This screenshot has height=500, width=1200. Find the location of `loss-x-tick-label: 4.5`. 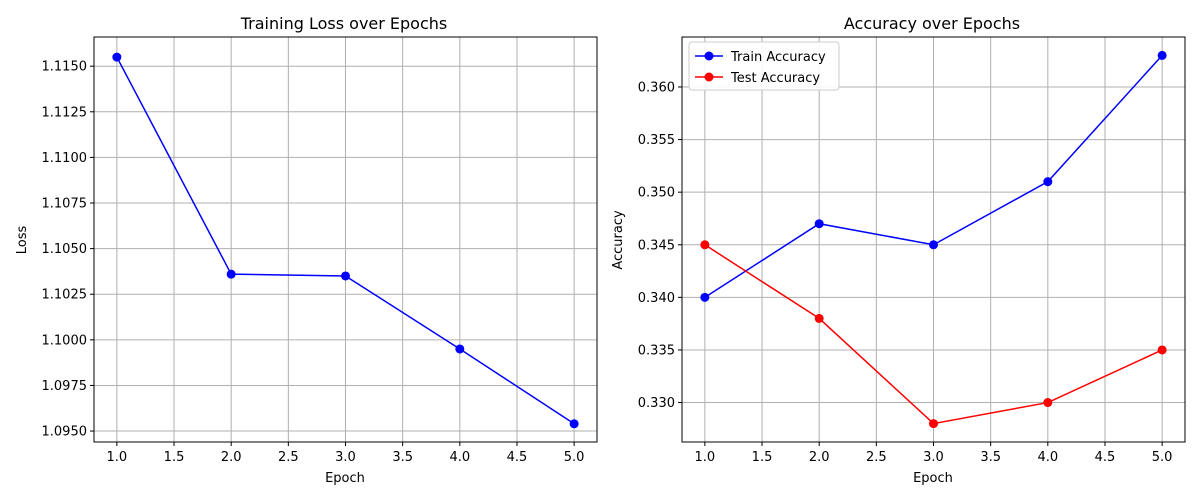

loss-x-tick-label: 4.5 is located at coordinates (517, 457).